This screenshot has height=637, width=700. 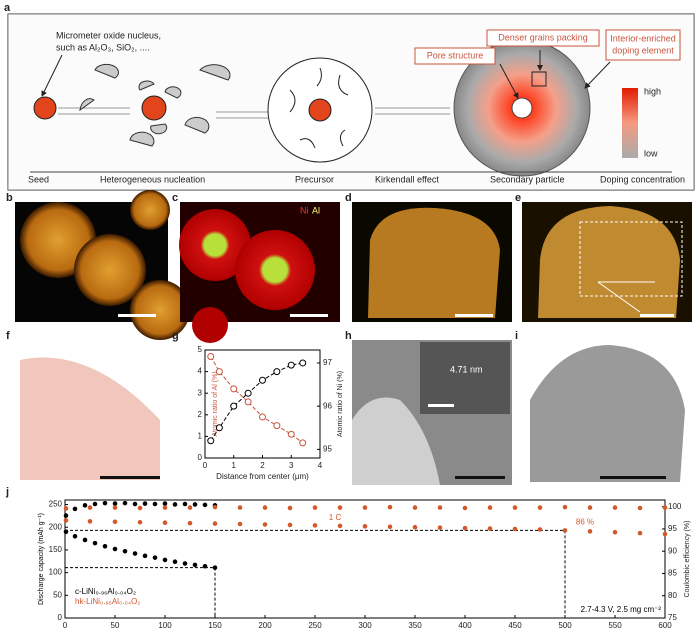 What do you see at coordinates (672, 573) in the screenshot?
I see `y2-tick-label: 85` at bounding box center [672, 573].